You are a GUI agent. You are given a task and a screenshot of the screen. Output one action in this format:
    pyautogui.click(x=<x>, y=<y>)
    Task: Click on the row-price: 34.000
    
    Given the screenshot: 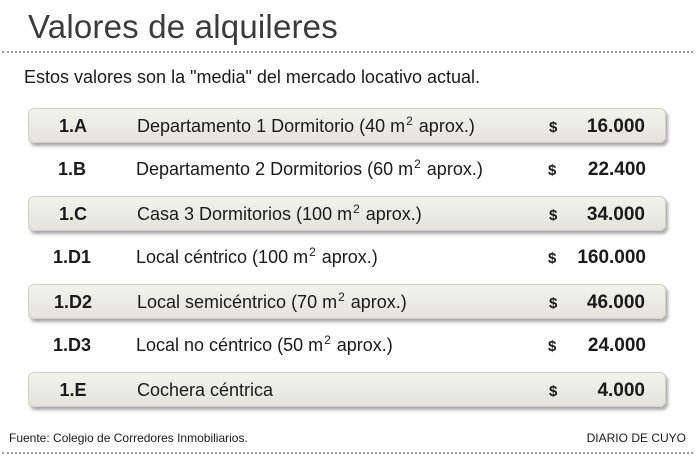 What is the action you would take?
    pyautogui.click(x=615, y=214)
    